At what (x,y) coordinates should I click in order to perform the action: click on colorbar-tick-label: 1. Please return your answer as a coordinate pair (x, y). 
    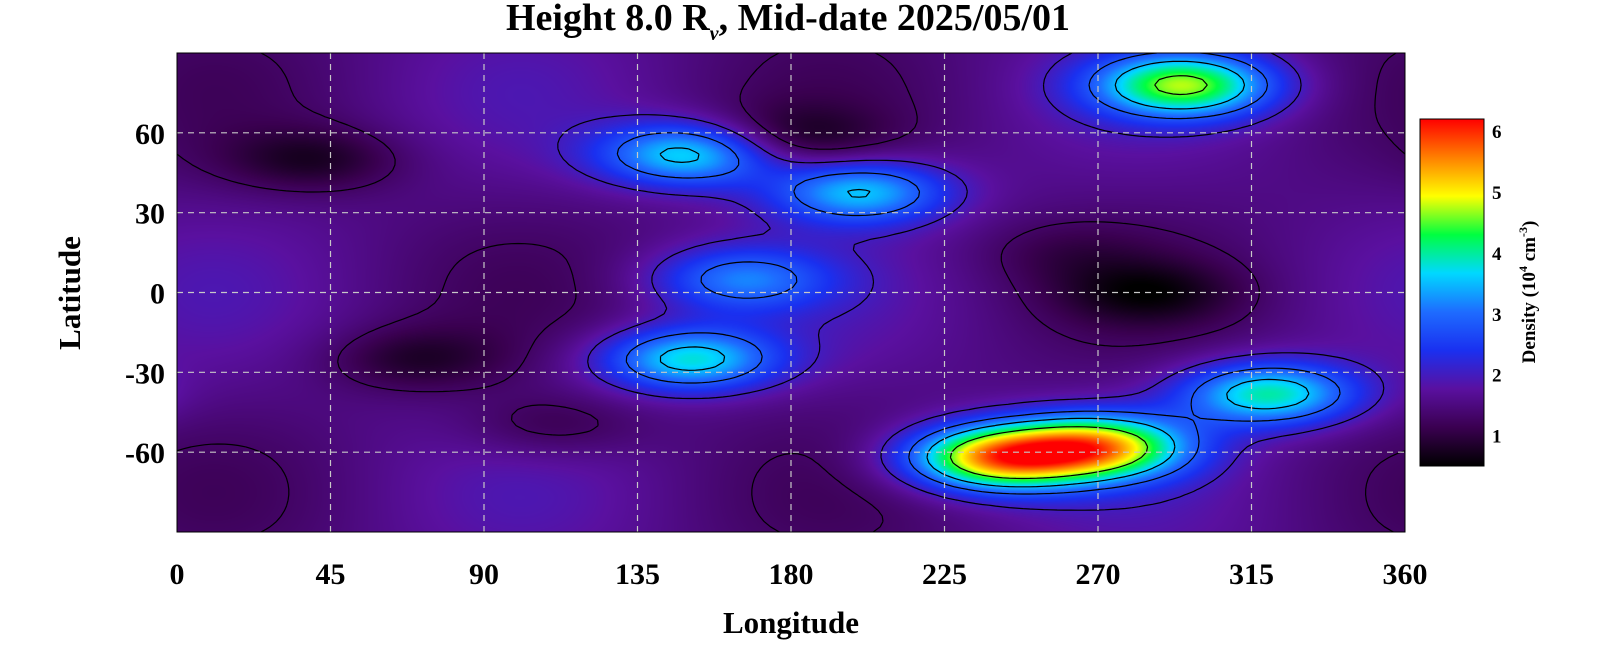
    Looking at the image, I should click on (1497, 437).